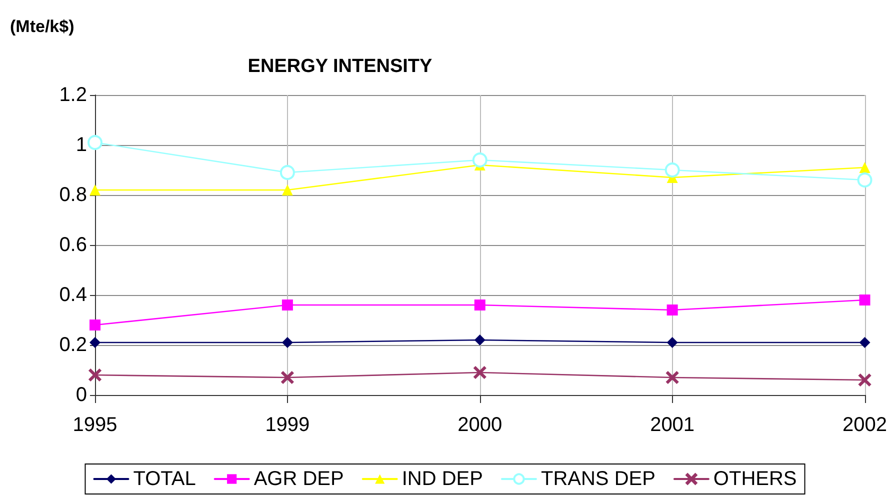 The width and height of the screenshot is (890, 502). What do you see at coordinates (672, 425) in the screenshot?
I see `x-tick-label: 2001` at bounding box center [672, 425].